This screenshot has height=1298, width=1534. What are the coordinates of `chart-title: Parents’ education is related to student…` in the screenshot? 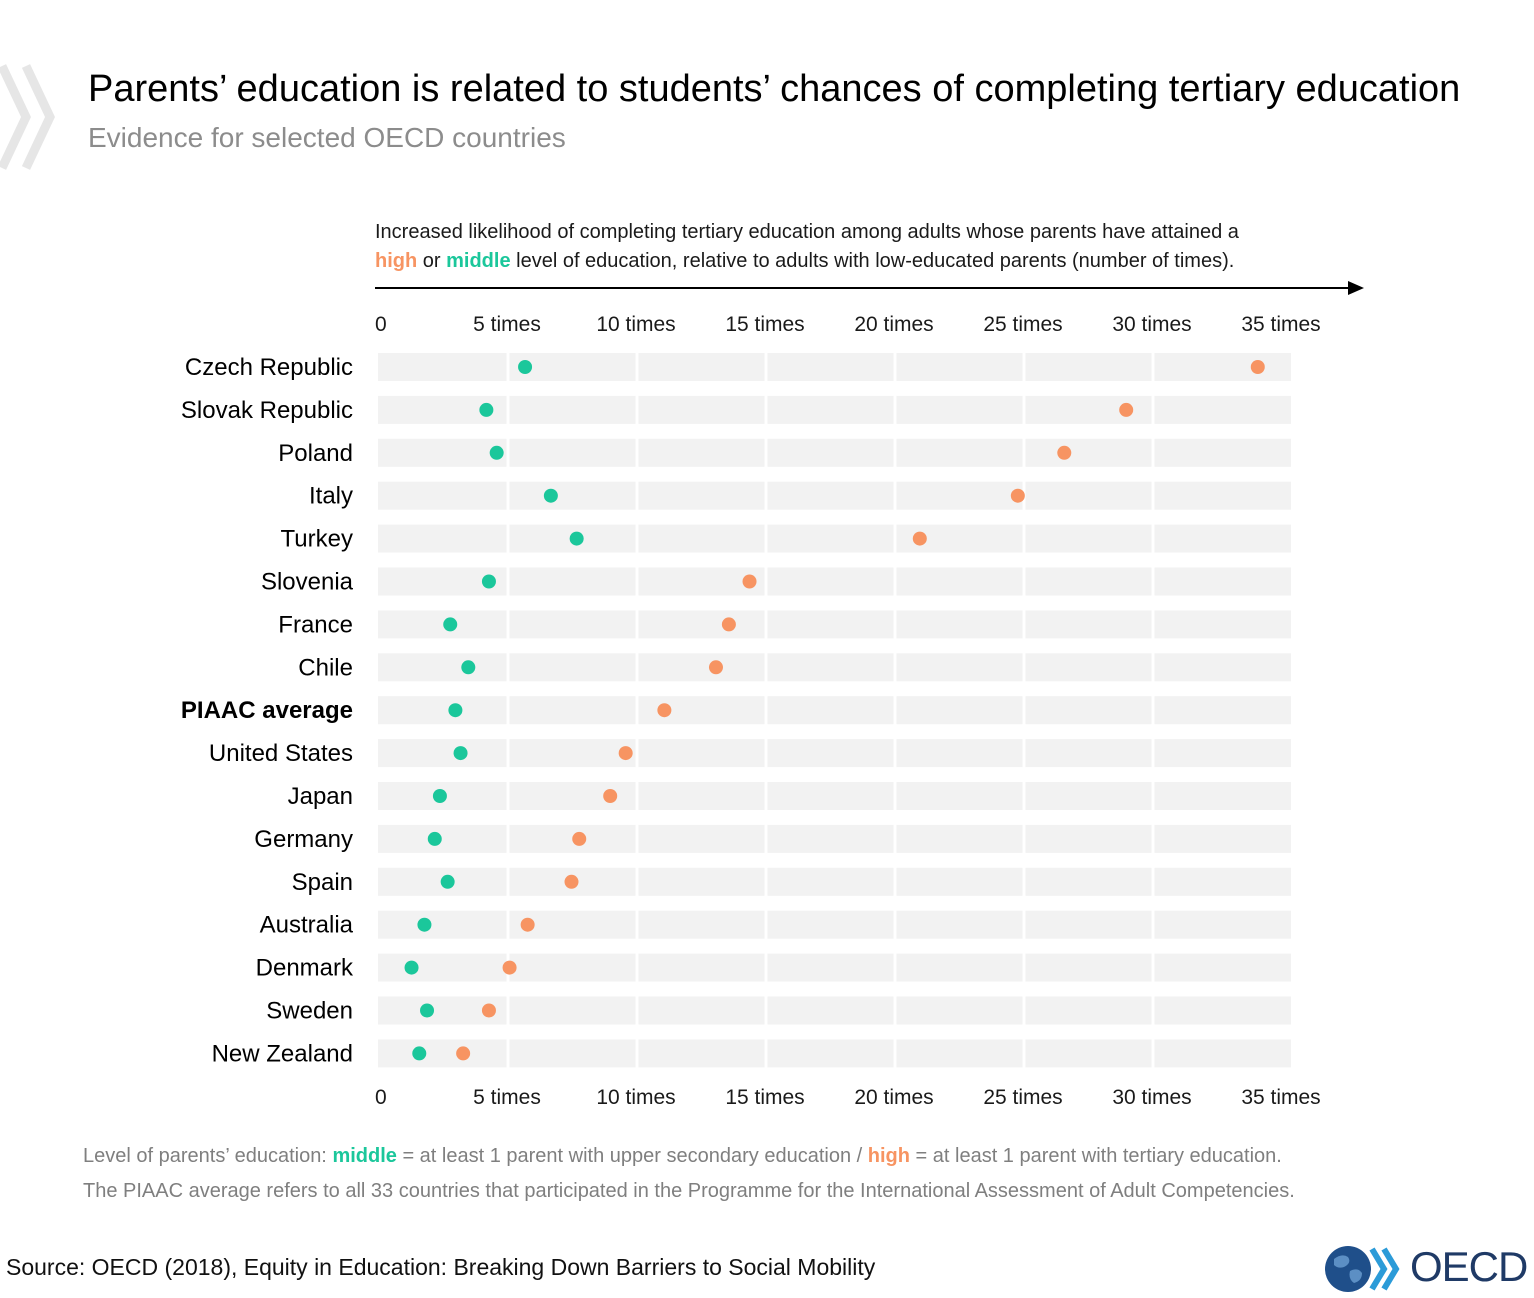 It's located at (774, 89).